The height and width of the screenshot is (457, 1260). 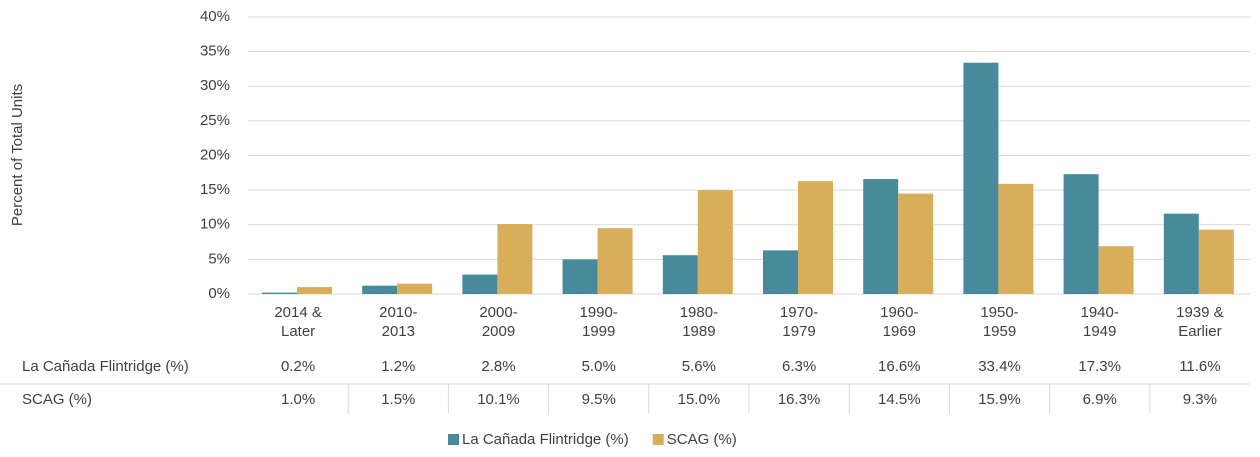 What do you see at coordinates (599, 312) in the screenshot?
I see `x-tick-label: 1990-` at bounding box center [599, 312].